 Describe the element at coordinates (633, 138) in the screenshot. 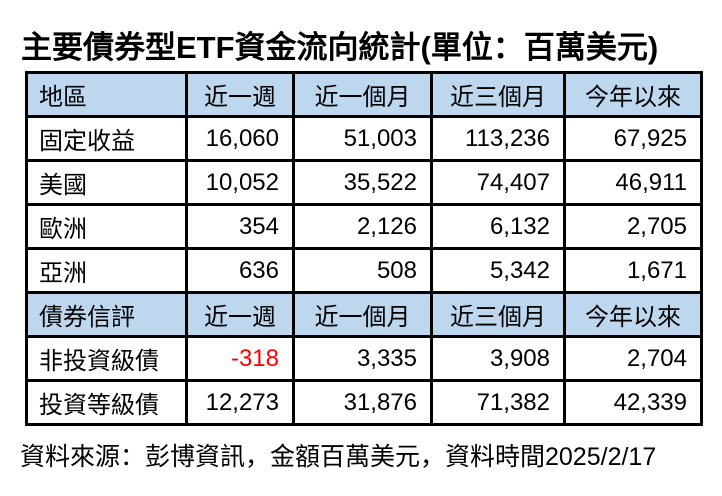

I see `cell-value: 67,925` at that location.